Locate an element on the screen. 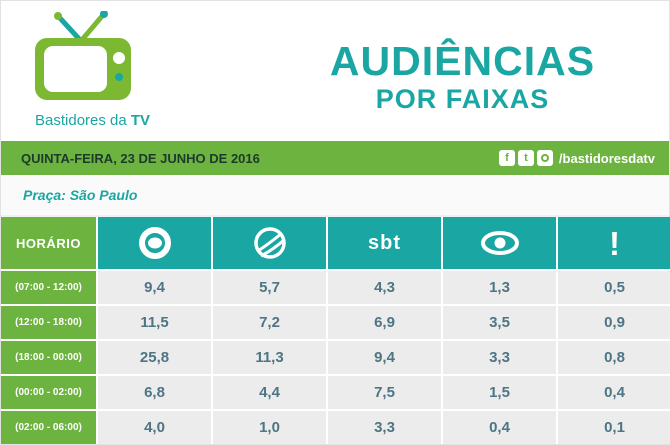  rating-cell: 3,5 is located at coordinates (499, 322).